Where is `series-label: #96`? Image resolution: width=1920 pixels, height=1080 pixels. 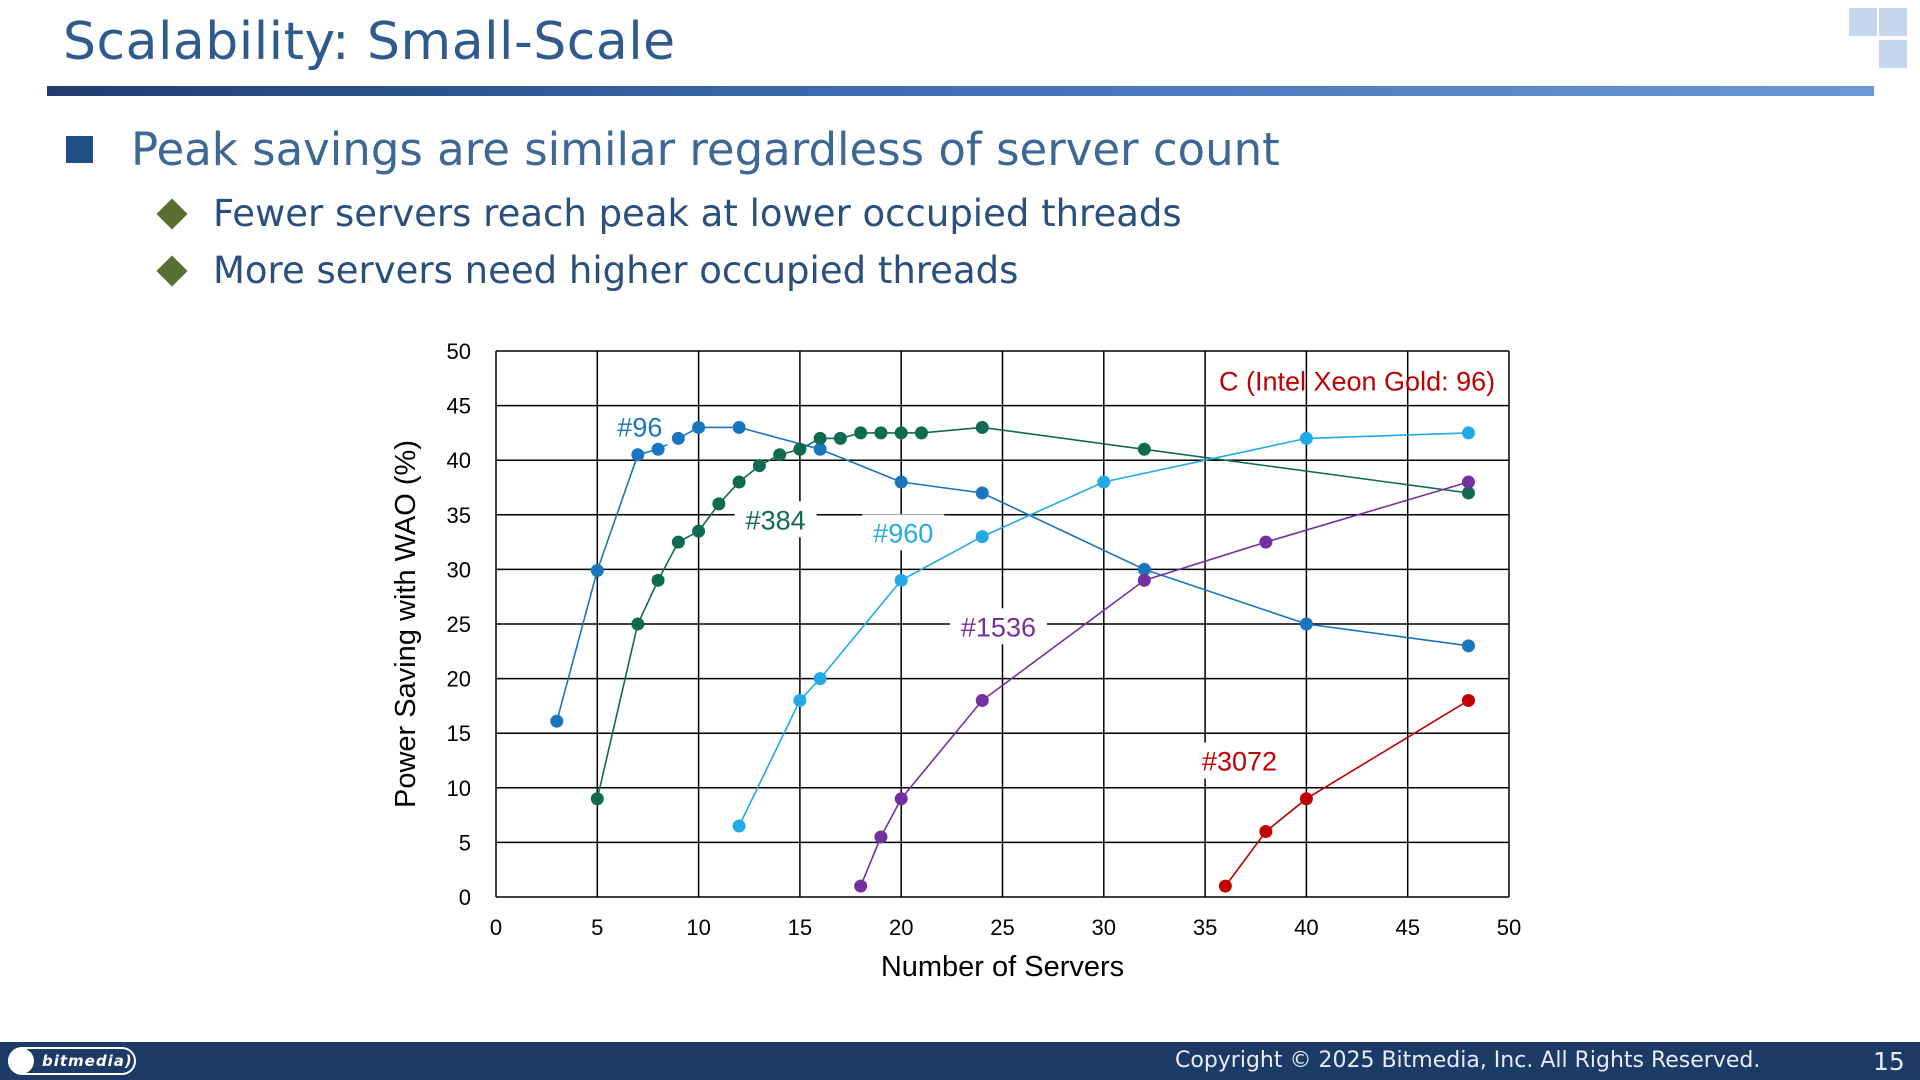
series-label: #96 is located at coordinates (639, 427).